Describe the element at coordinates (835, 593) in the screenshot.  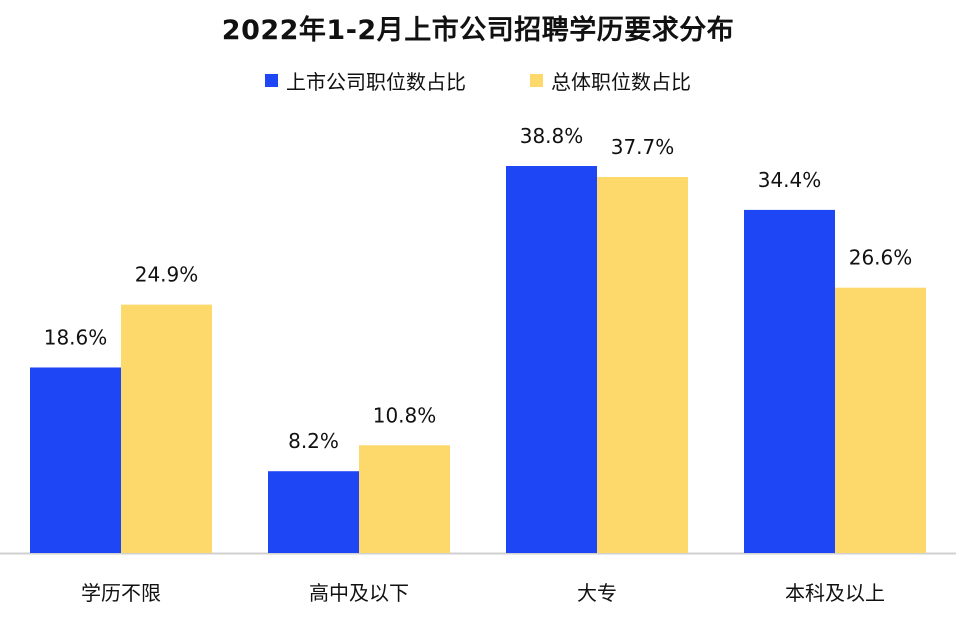
I see `category-label-3: 本科及以上` at that location.